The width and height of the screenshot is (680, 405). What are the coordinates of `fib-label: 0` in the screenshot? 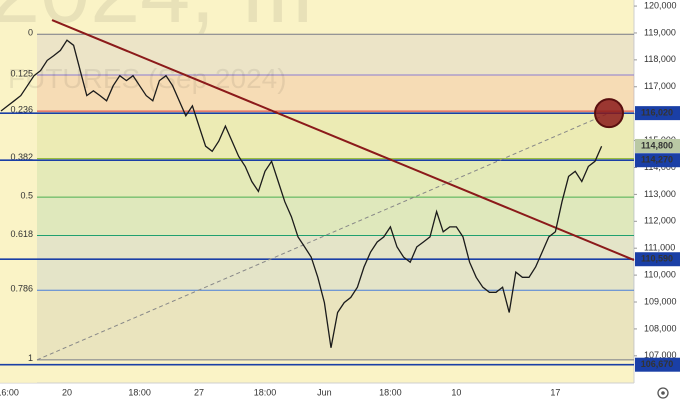 It's located at (30, 33).